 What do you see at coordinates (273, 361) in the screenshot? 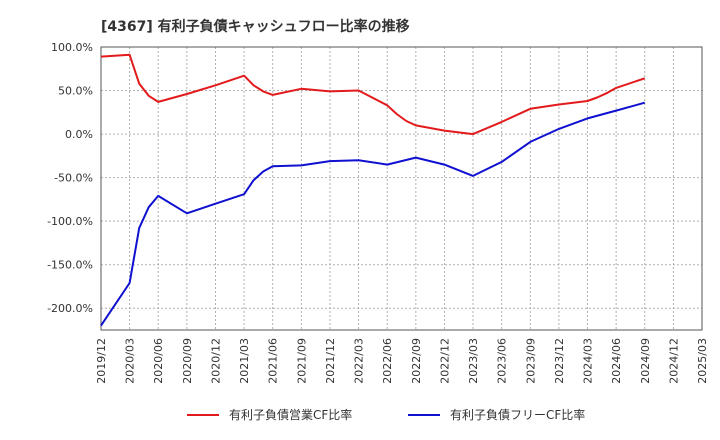
I see `x-tick-label: 2021/06` at bounding box center [273, 361].